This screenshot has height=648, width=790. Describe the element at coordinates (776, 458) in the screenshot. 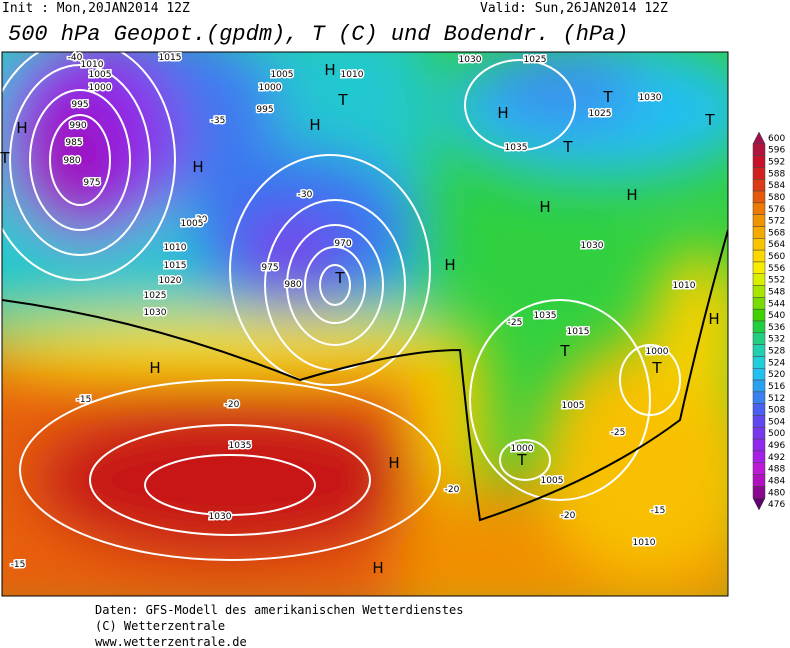

I see `colorbar-label: 492` at that location.